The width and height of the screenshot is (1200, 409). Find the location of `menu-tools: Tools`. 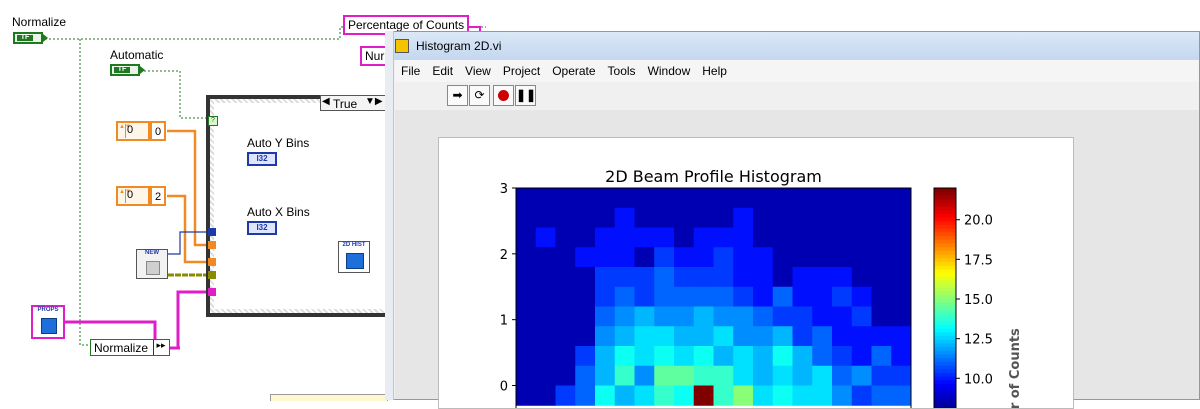

menu-tools: Tools is located at coordinates (621, 71).